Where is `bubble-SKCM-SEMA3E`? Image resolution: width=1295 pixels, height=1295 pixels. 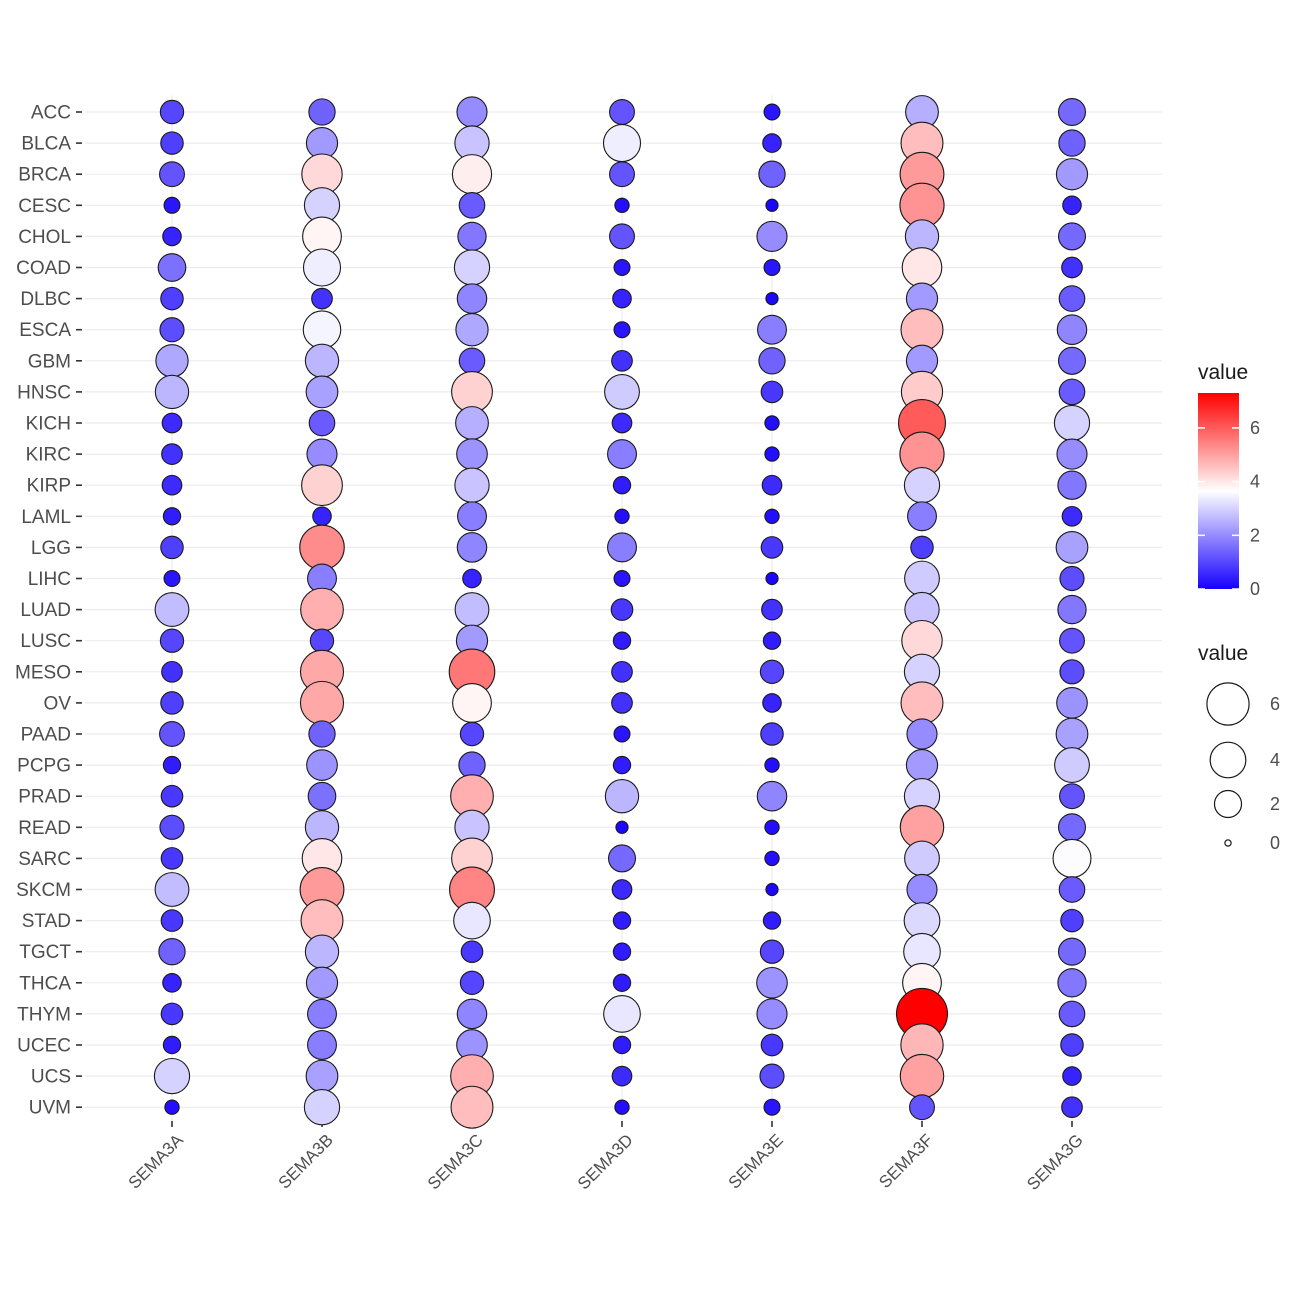 bubble-SKCM-SEMA3E is located at coordinates (772, 889).